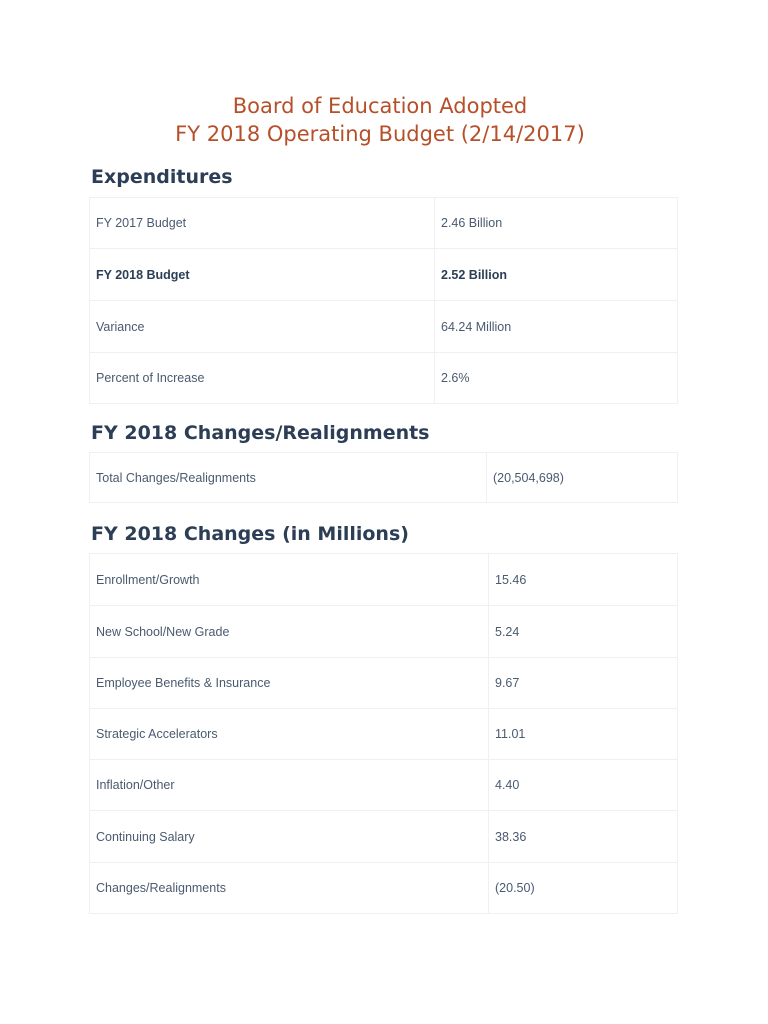 This screenshot has height=1024, width=768. I want to click on table-cell: (20.50), so click(583, 888).